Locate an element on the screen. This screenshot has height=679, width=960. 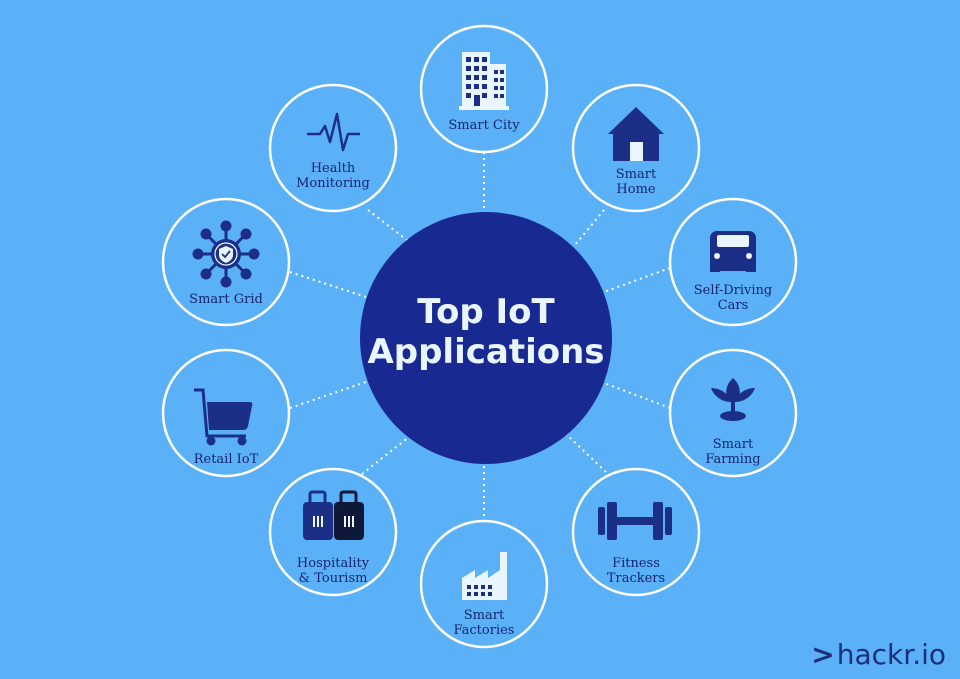
node-label-smart-farming: Smart Farming is located at coordinates (733, 452).